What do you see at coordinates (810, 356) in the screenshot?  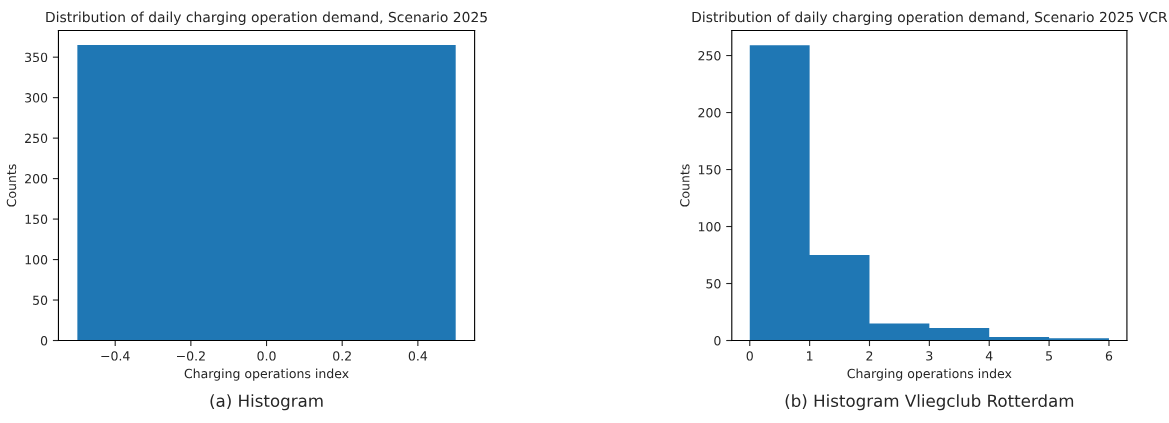 I see `x-tick-label: 1` at bounding box center [810, 356].